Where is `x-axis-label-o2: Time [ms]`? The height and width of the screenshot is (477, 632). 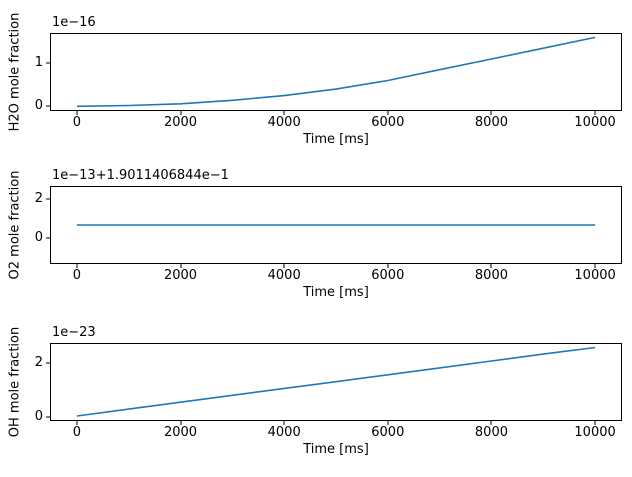 x-axis-label-o2: Time [ms] is located at coordinates (336, 292).